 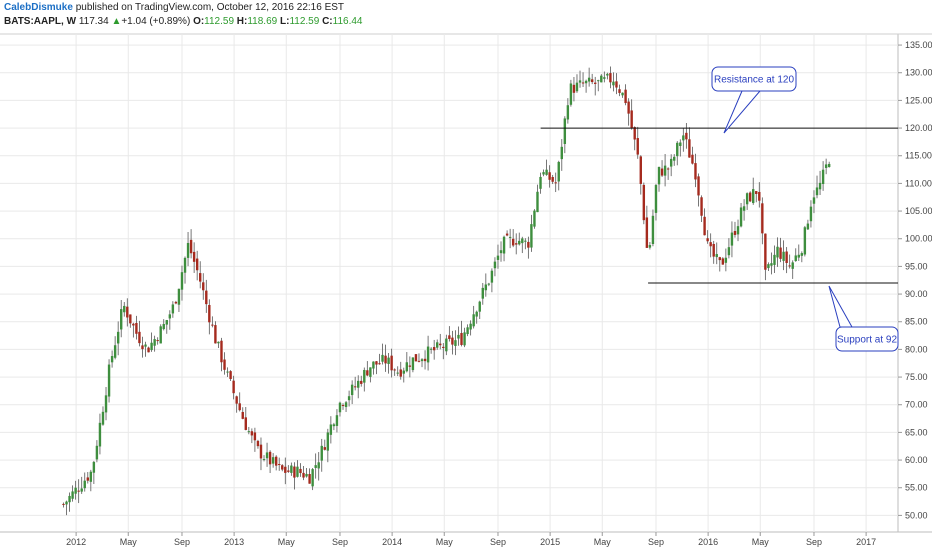 I want to click on y-tick-label: 65.00, so click(x=916, y=432).